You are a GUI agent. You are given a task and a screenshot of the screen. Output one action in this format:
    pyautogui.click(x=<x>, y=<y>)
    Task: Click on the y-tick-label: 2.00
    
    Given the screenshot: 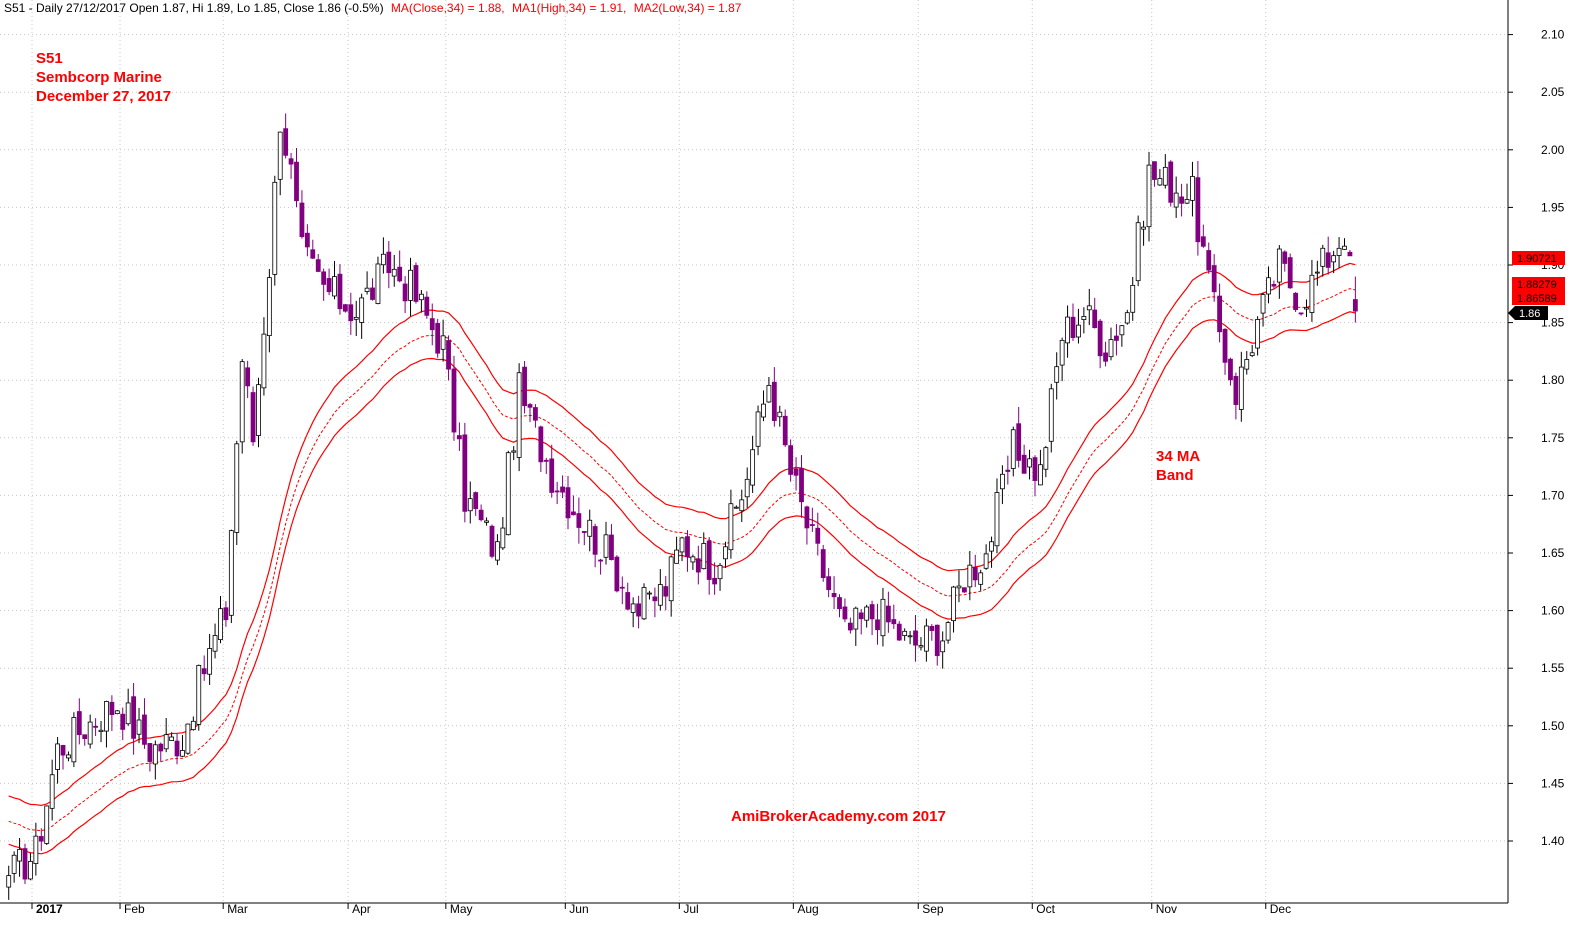 What is the action you would take?
    pyautogui.click(x=1553, y=150)
    